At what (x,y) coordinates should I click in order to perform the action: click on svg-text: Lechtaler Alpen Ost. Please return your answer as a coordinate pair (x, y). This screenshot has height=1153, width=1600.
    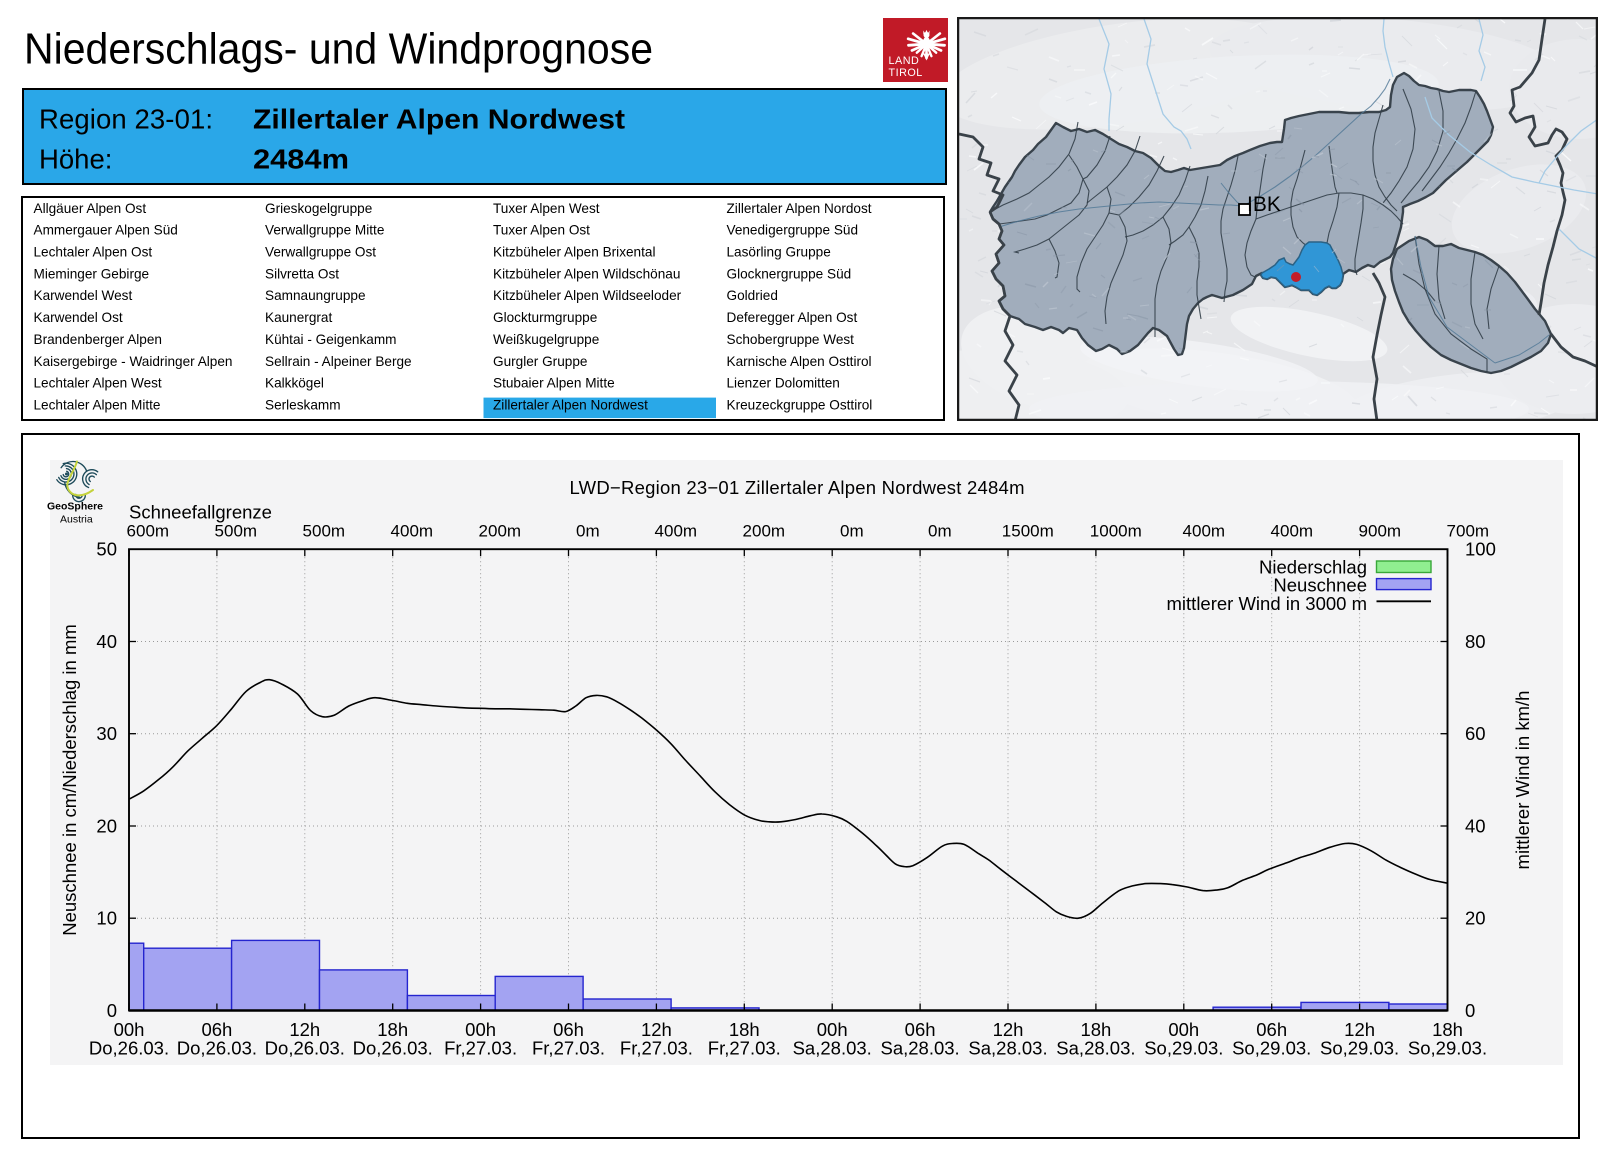
    Looking at the image, I should click on (93, 252).